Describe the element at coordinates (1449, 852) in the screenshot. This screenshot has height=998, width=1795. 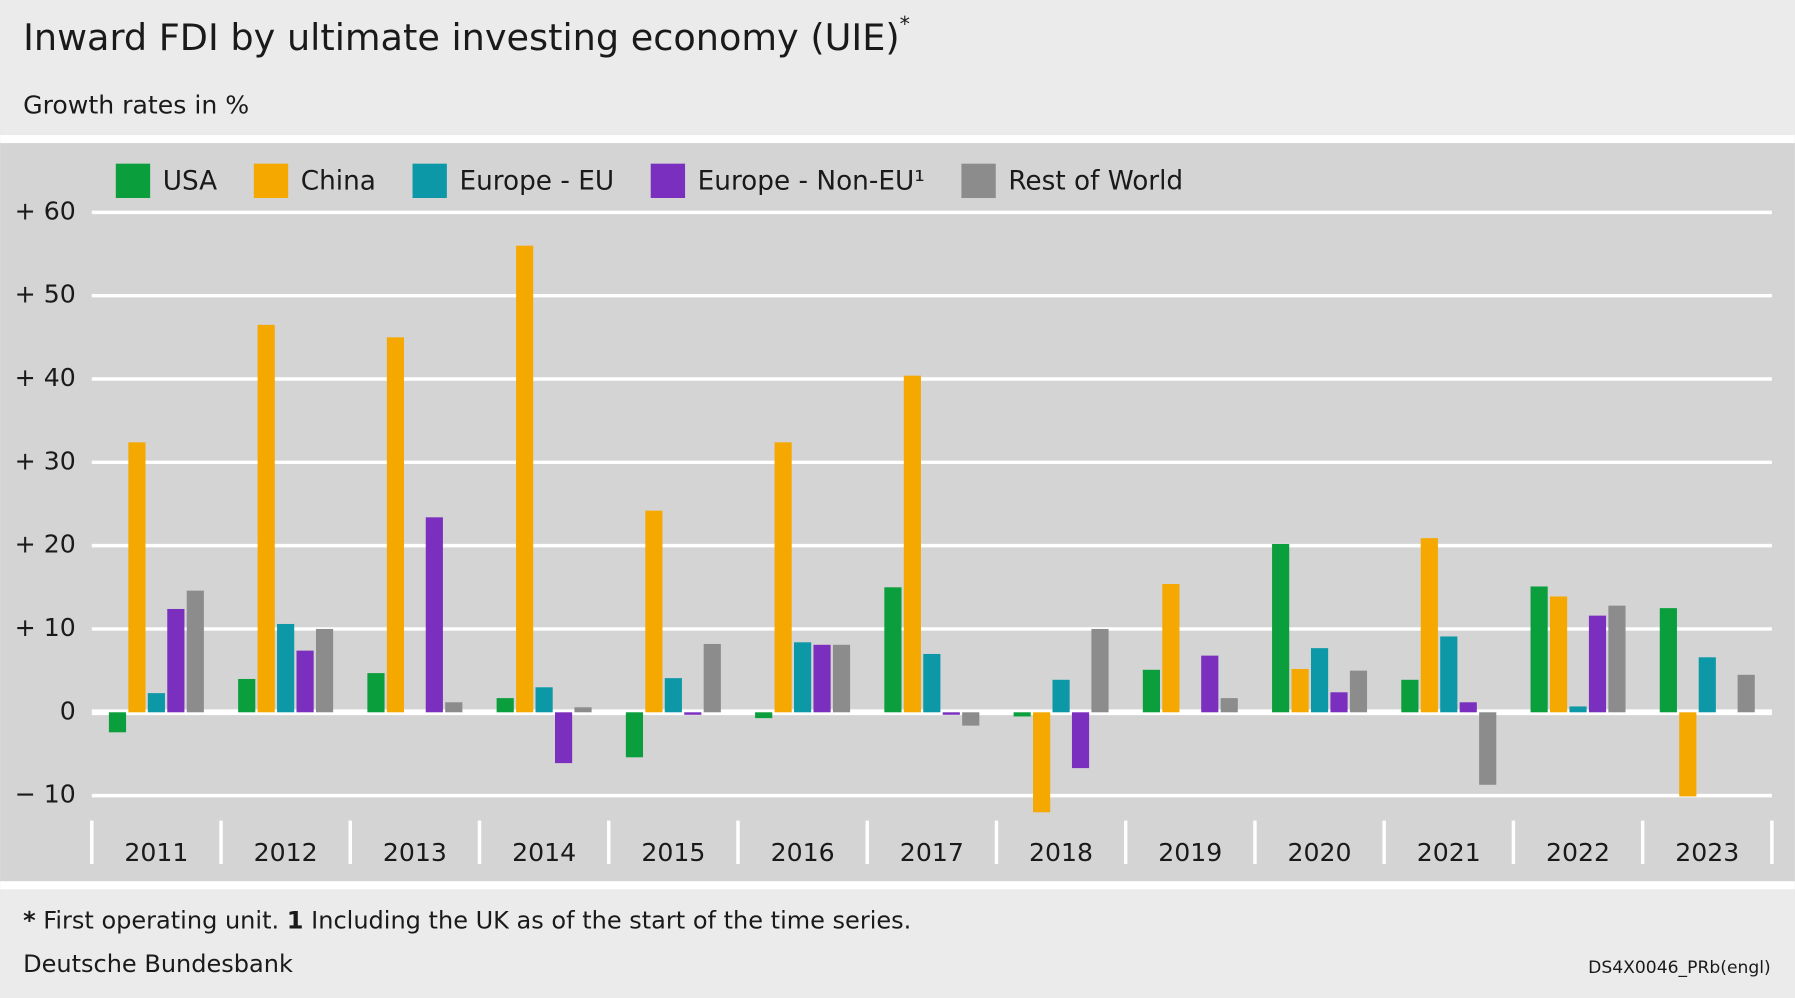
I see `x-tick-label: 2021` at that location.